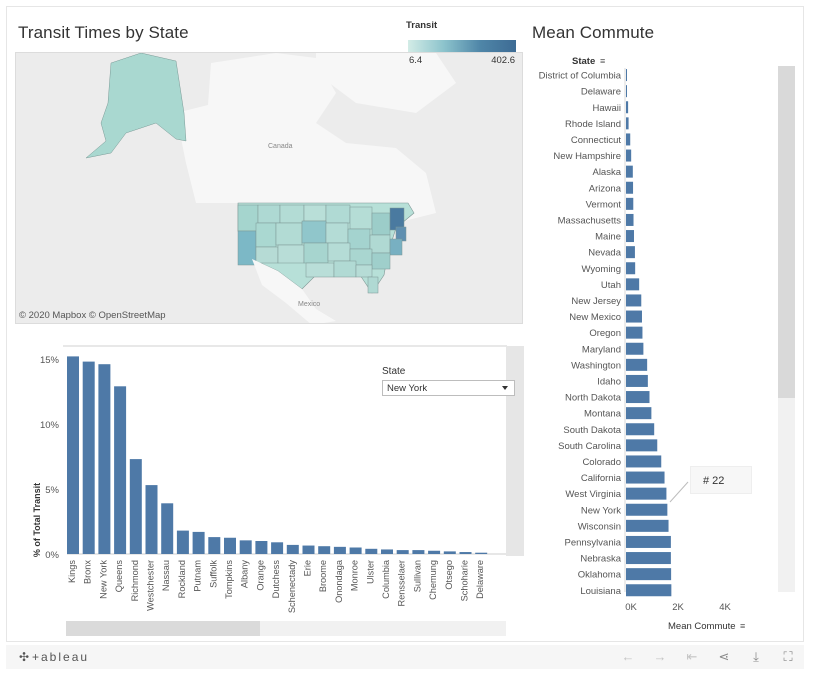 The image size is (814, 681). Describe the element at coordinates (292, 549) in the screenshot. I see `bar-schenectady` at that location.